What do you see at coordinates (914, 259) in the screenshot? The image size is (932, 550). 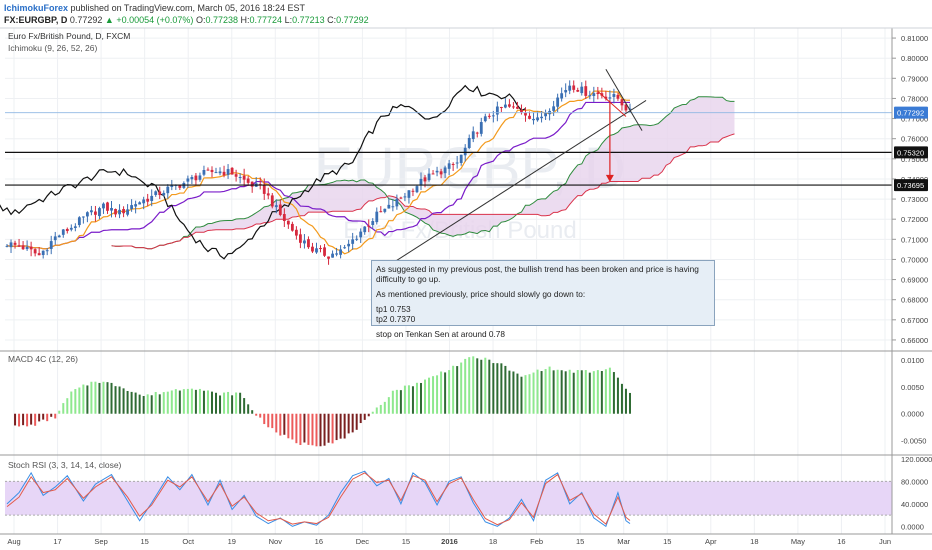 I see `y-tick-label: 0.70000` at bounding box center [914, 259].